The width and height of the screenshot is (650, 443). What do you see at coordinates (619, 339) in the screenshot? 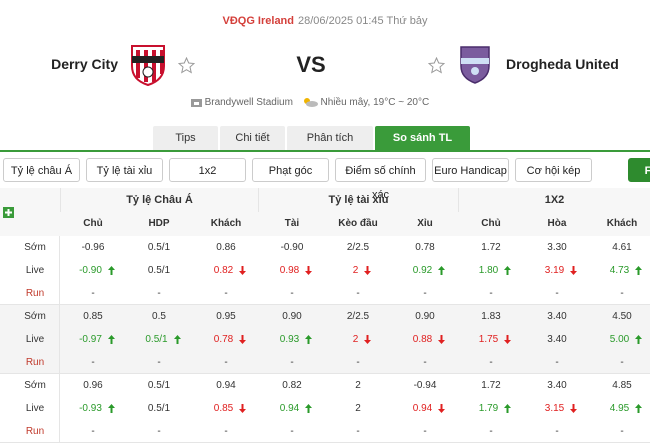
I see `odds-value: 5.00` at bounding box center [619, 339].